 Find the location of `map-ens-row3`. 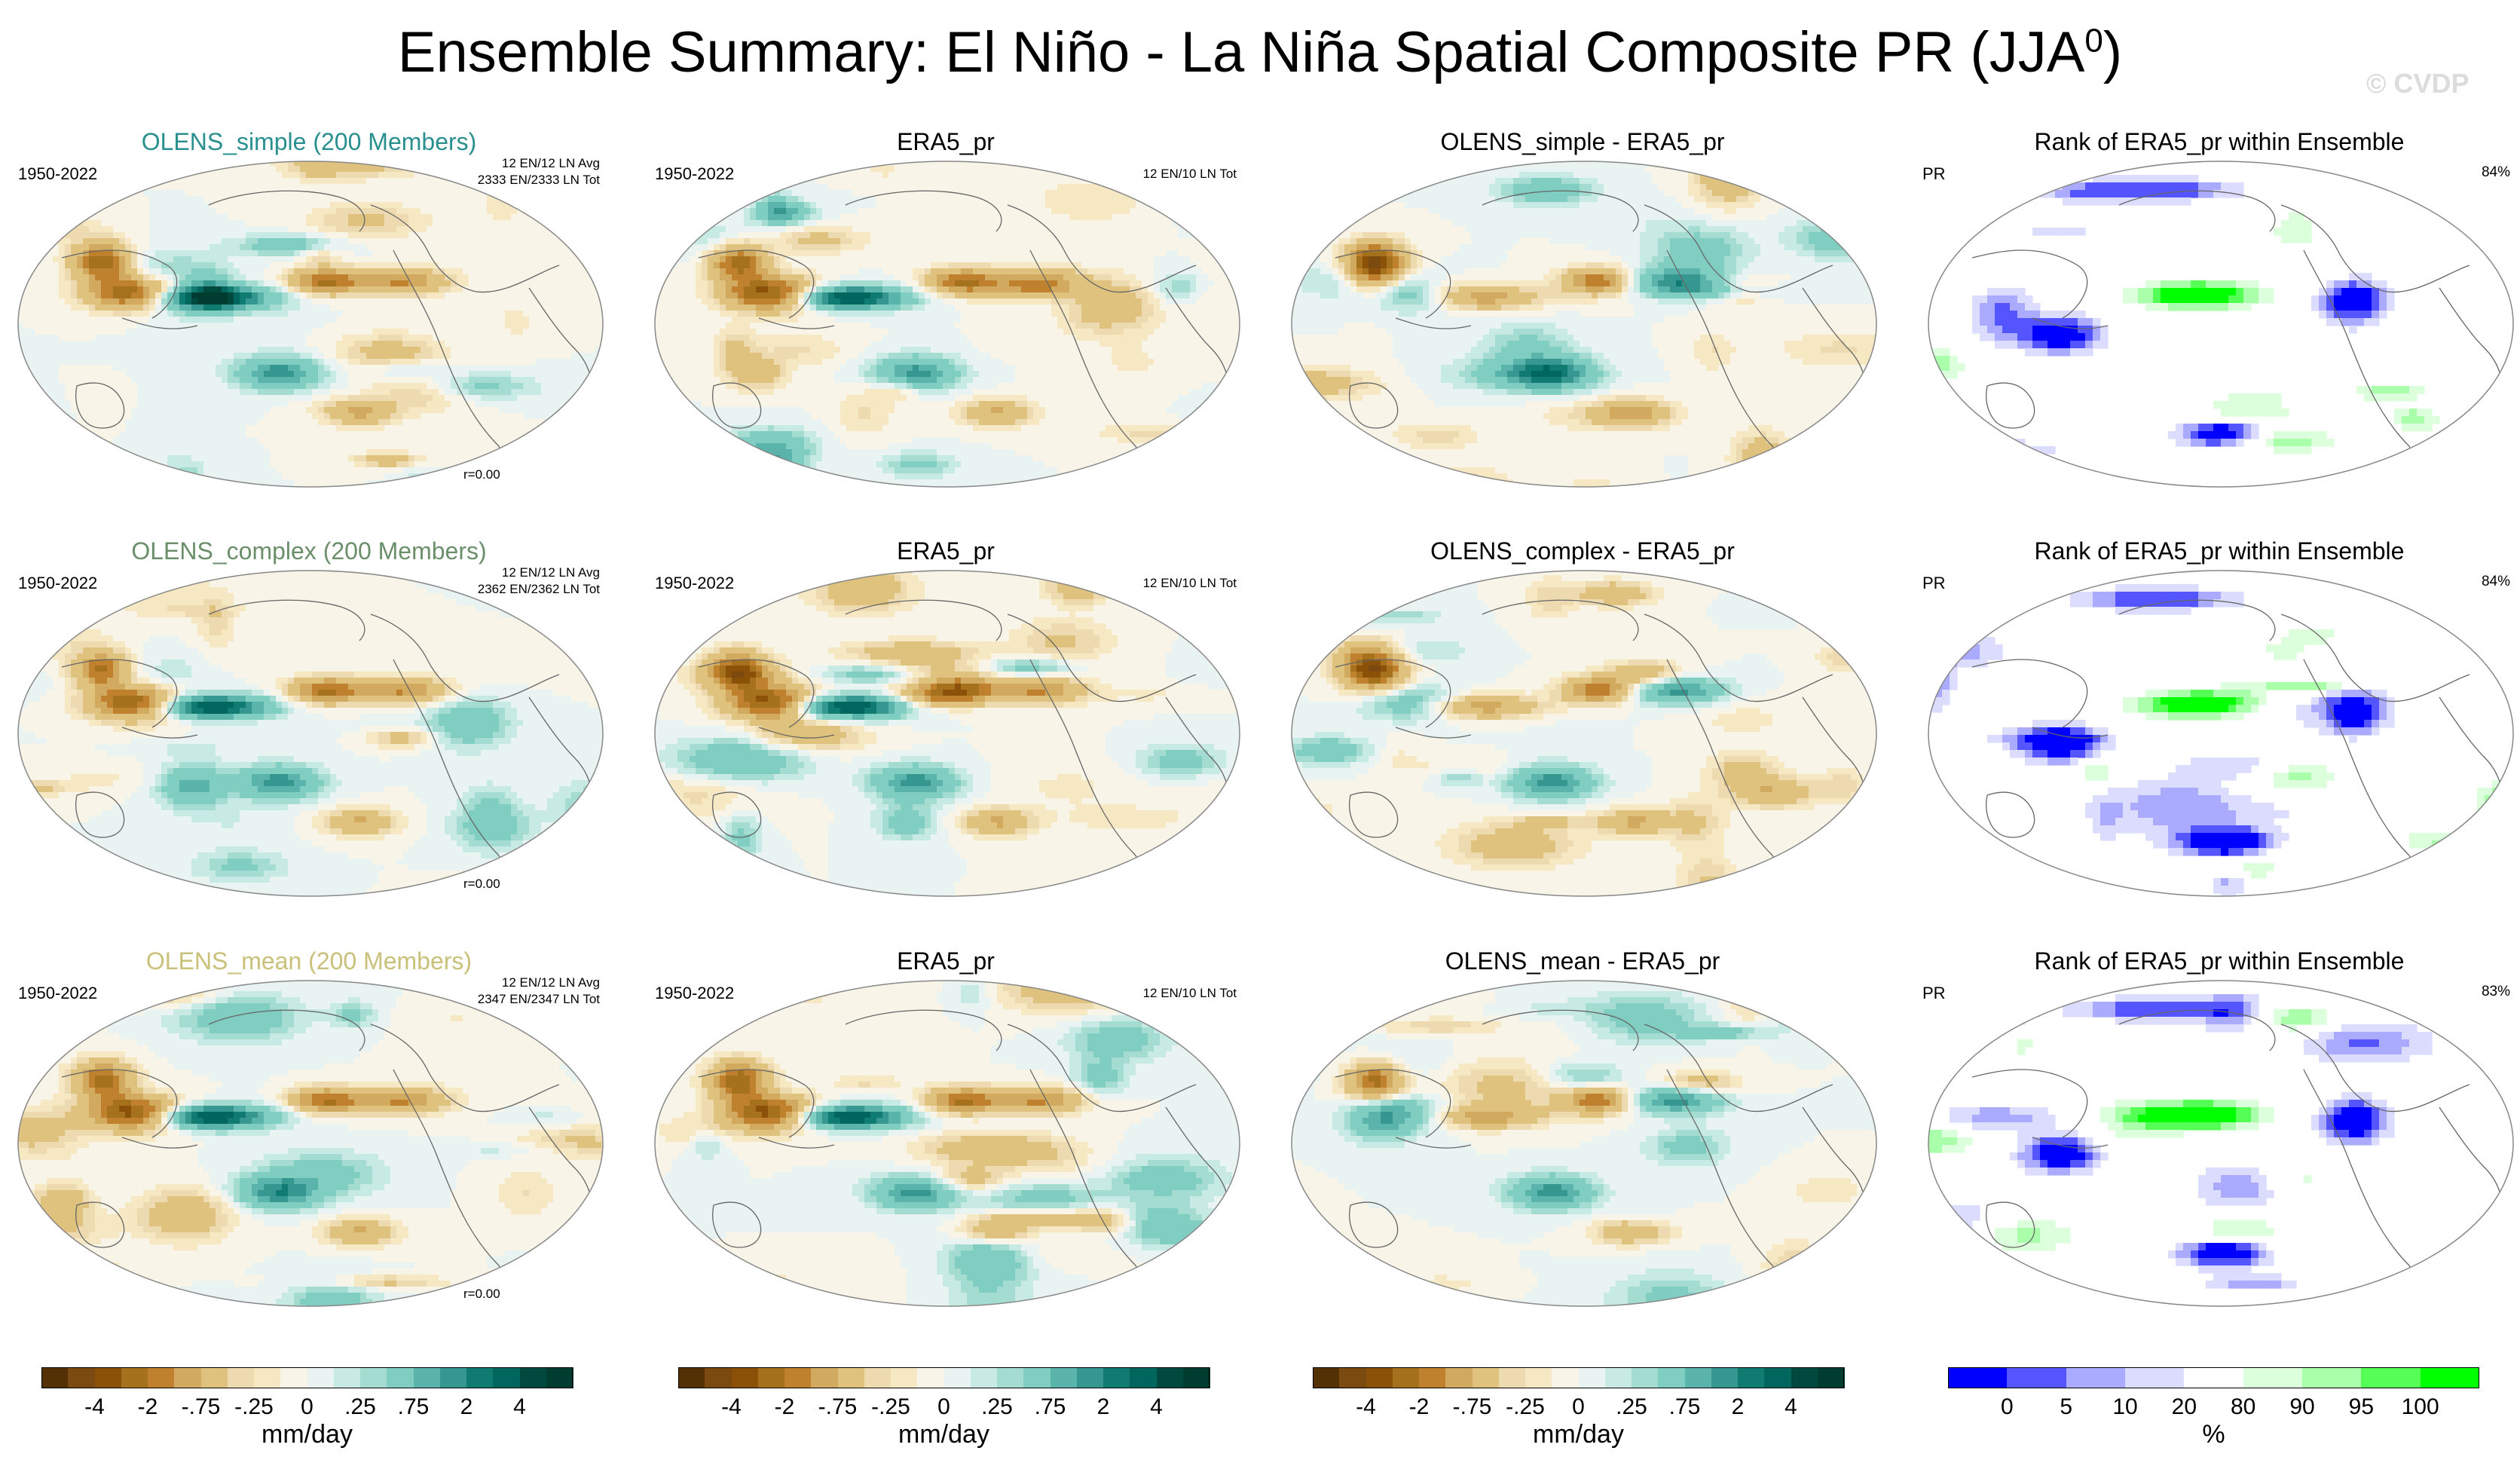

map-ens-row3 is located at coordinates (310, 1143).